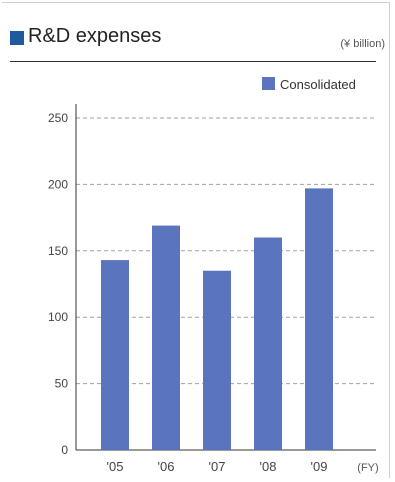 Image resolution: width=395 pixels, height=482 pixels. Describe the element at coordinates (217, 466) in the screenshot. I see `x-tick-label: '07` at that location.